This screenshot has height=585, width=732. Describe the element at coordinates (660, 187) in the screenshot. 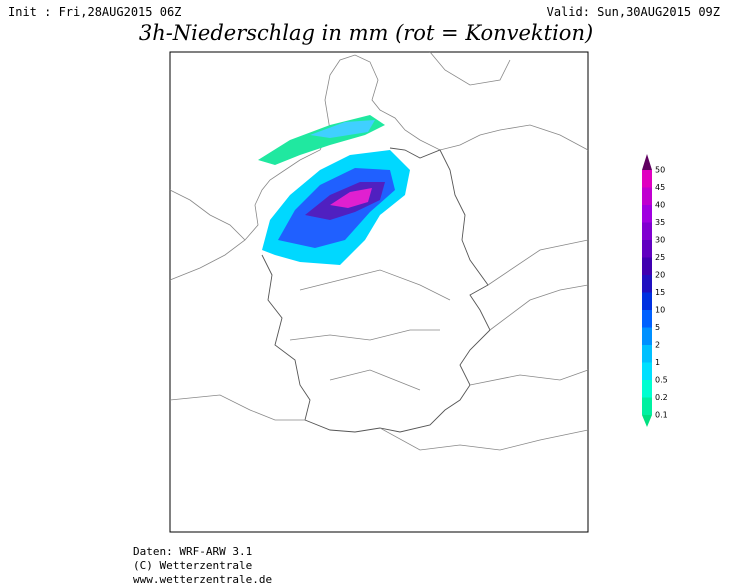

I see `colorbar-label: 45` at that location.